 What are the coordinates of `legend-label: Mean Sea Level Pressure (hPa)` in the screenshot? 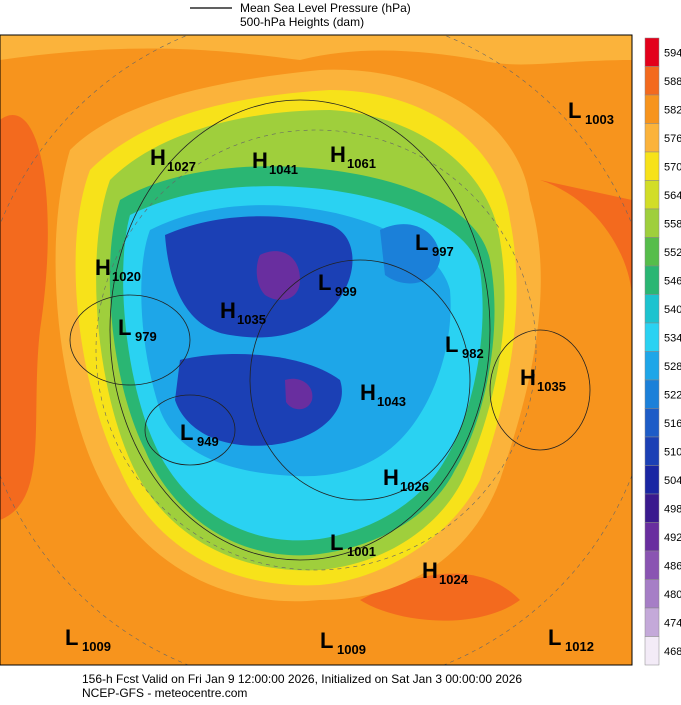 It's located at (325, 8).